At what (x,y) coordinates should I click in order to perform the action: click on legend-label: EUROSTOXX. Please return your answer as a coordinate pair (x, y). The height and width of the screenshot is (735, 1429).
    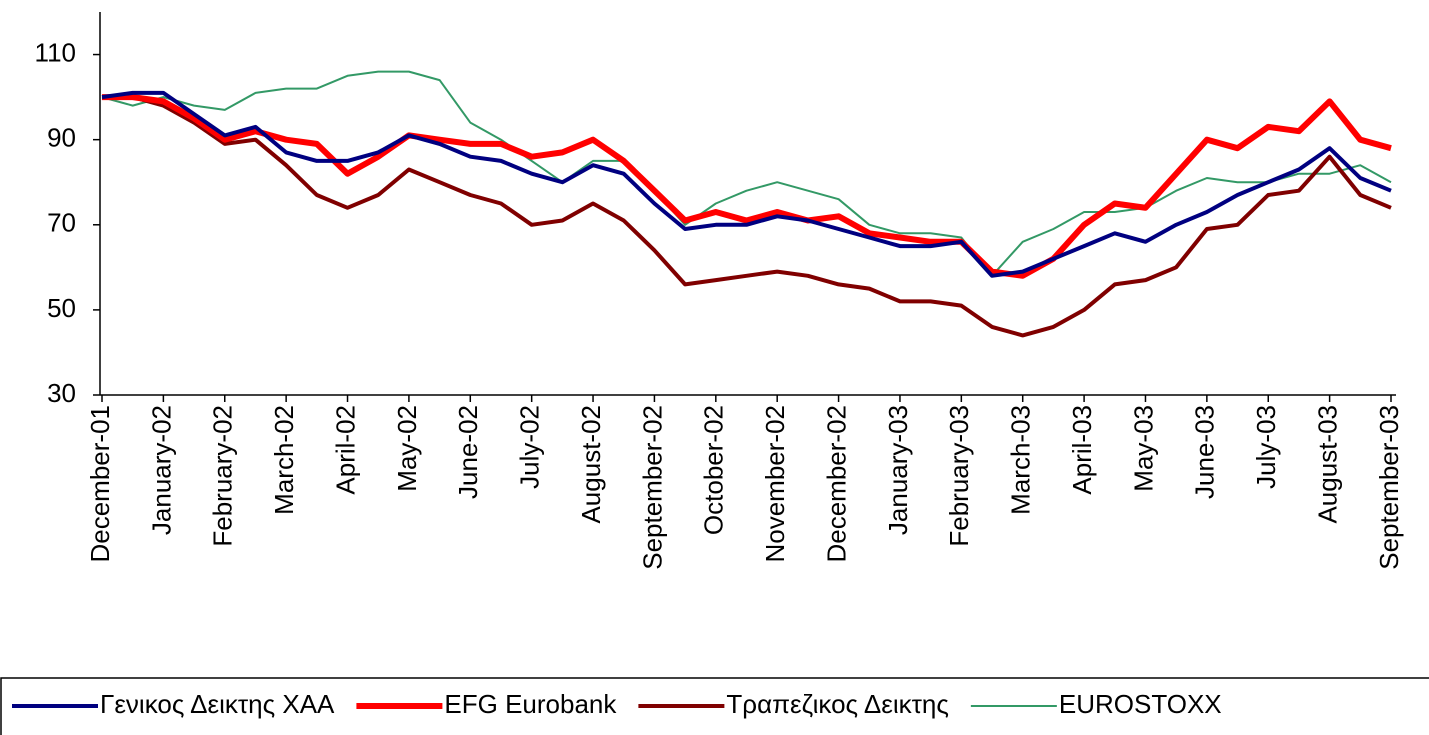
    Looking at the image, I should click on (1140, 704).